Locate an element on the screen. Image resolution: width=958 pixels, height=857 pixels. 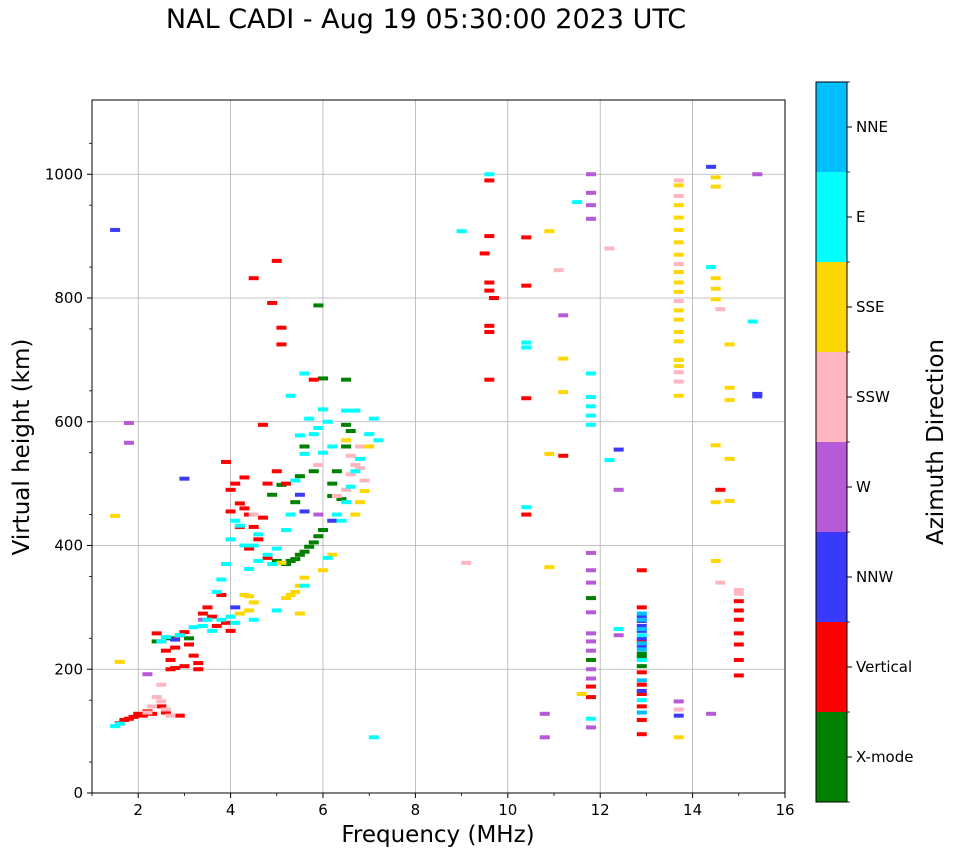
y-tick-label: 800 is located at coordinates (68, 298).